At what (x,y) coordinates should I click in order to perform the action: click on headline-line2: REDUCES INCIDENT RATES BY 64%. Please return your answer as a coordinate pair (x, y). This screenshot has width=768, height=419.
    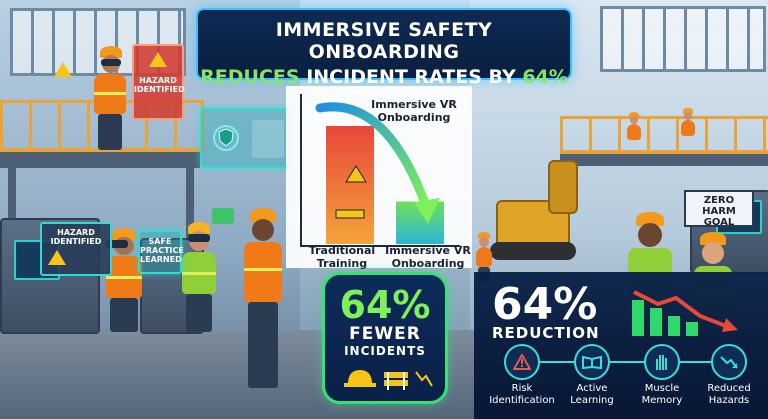
    Looking at the image, I should click on (384, 77).